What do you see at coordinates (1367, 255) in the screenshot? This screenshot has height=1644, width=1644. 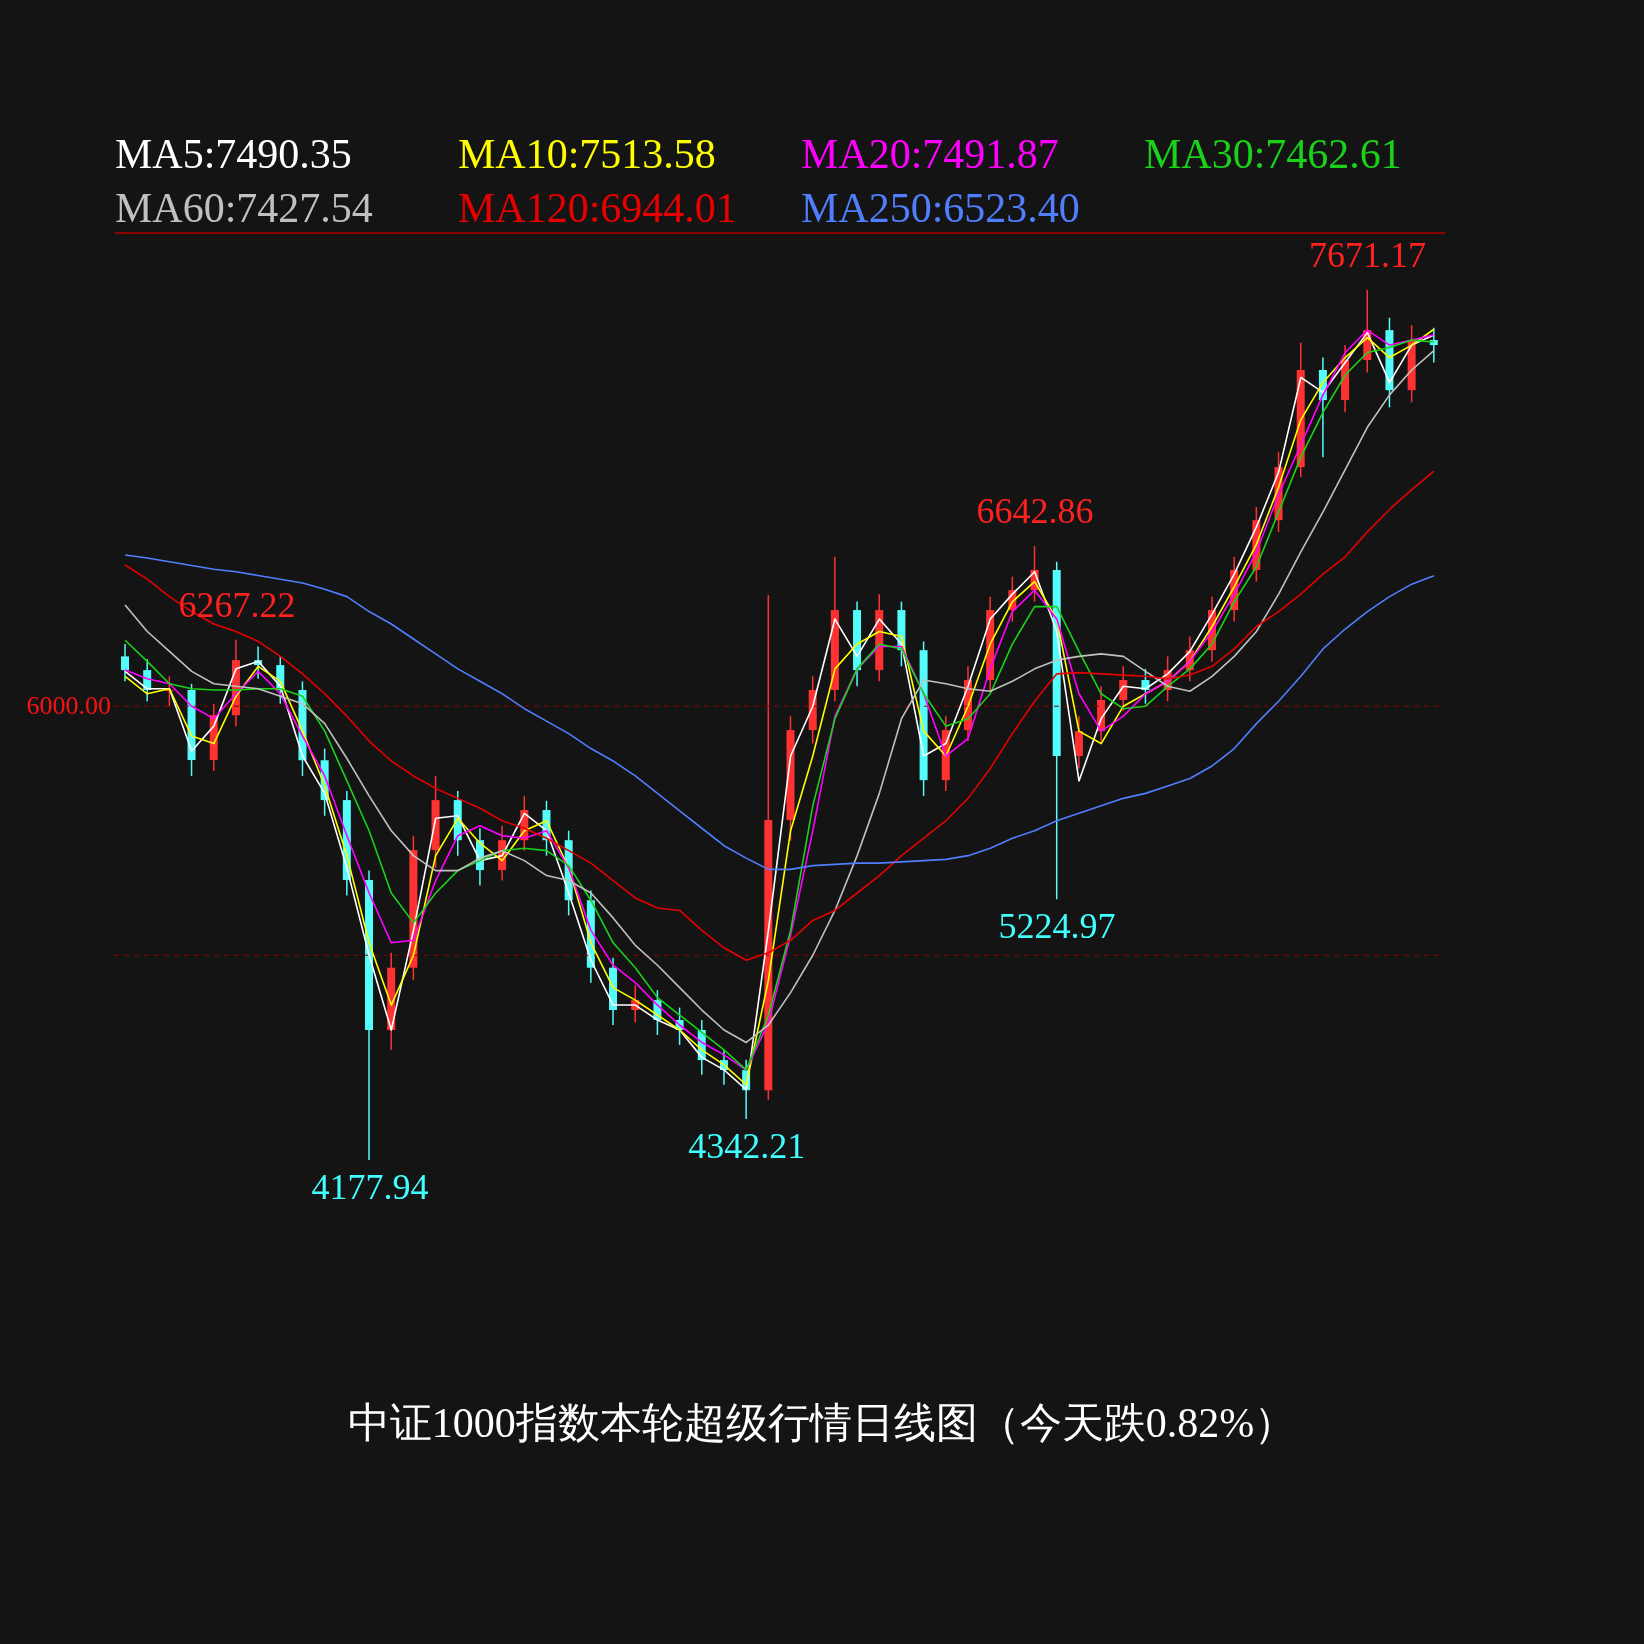 I see `annotation: 7671.17` at bounding box center [1367, 255].